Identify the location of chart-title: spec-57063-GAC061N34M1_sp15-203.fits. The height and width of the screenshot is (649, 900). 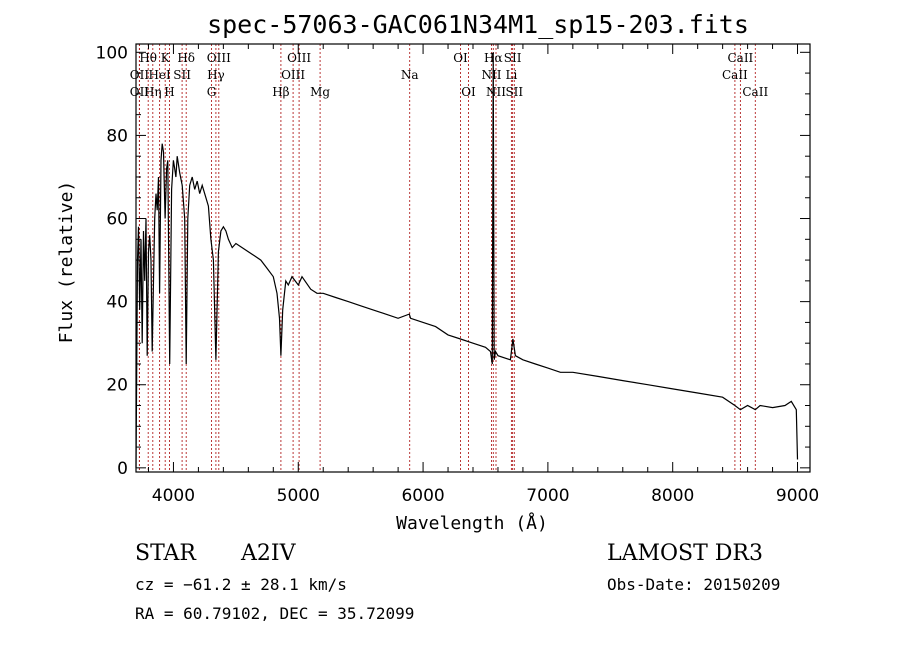
(478, 24).